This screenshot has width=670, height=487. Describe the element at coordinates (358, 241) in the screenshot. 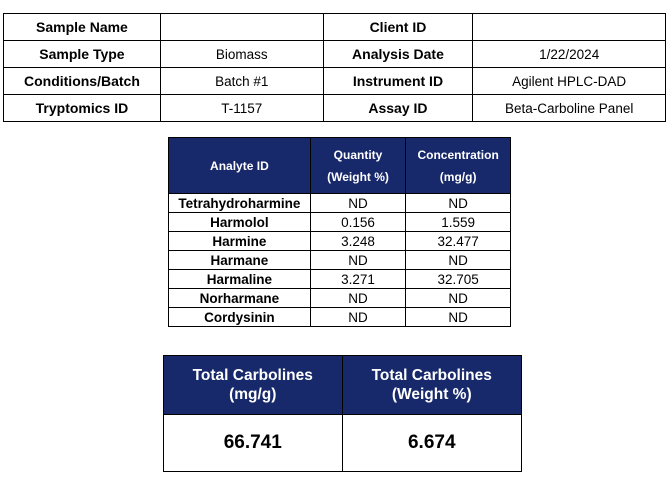

I see `analyte-quantity: 3.248` at that location.